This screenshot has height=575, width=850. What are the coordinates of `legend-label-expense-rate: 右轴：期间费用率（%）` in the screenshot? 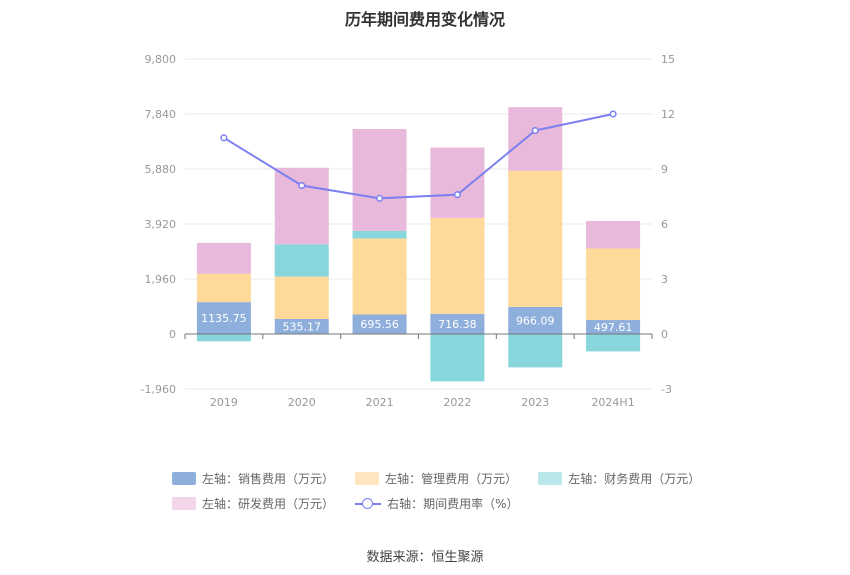 It's located at (453, 503).